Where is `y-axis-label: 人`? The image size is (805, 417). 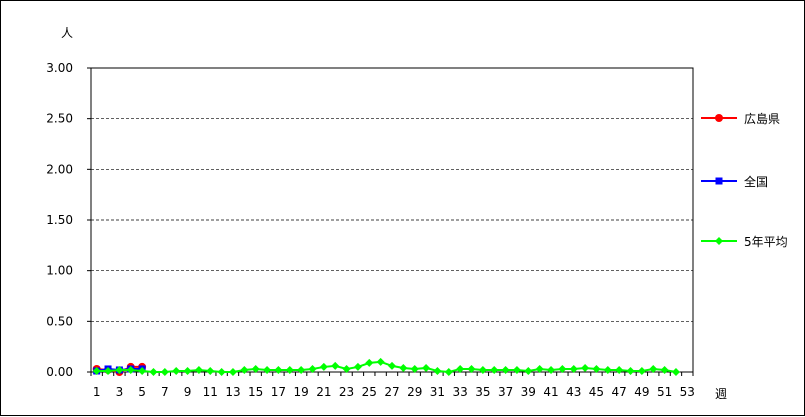
y-axis-label: 人 is located at coordinates (67, 33).